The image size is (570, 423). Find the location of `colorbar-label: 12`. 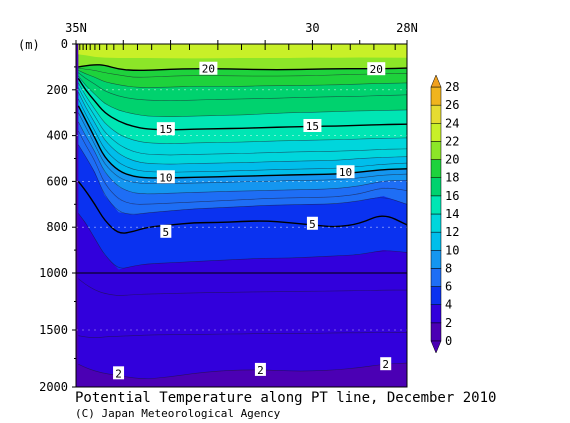

colorbar-label: 12 is located at coordinates (452, 232).